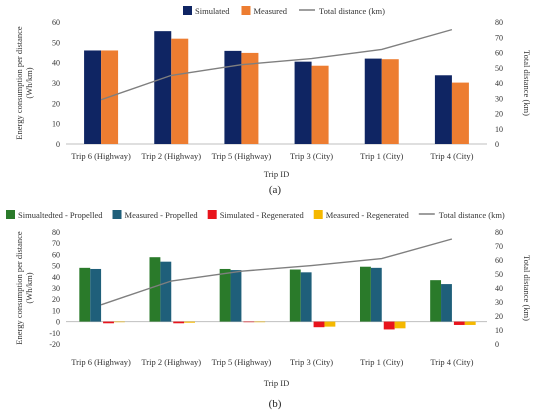 Image resolution: width=550 pixels, height=418 pixels. Describe the element at coordinates (56, 124) in the screenshot. I see `chart-a-y-tick-label-1: 10` at that location.